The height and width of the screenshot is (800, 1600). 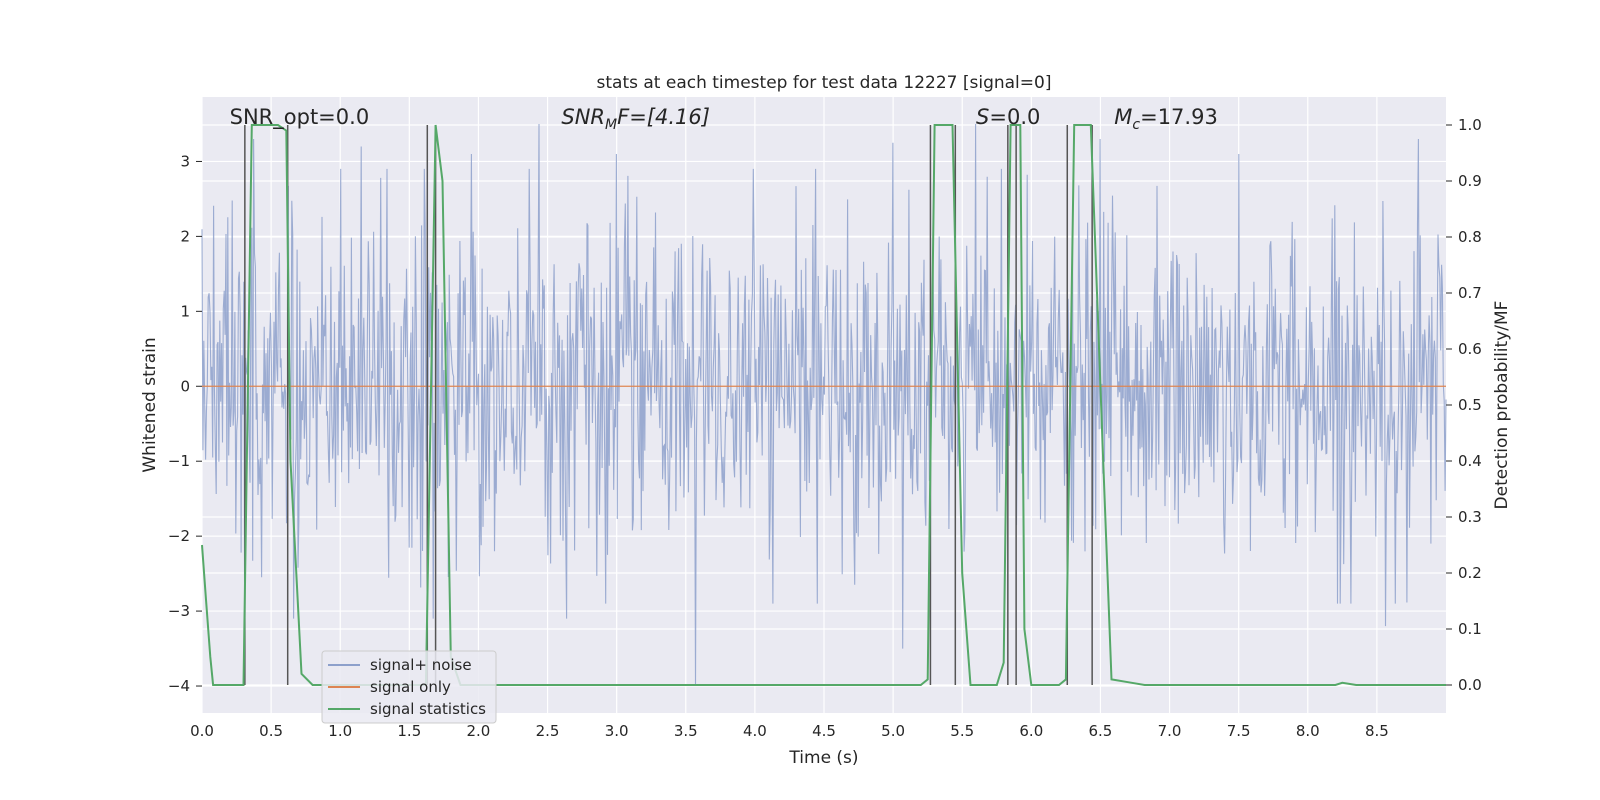 What do you see at coordinates (824, 731) in the screenshot?
I see `x-tick-label: 4.5` at bounding box center [824, 731].